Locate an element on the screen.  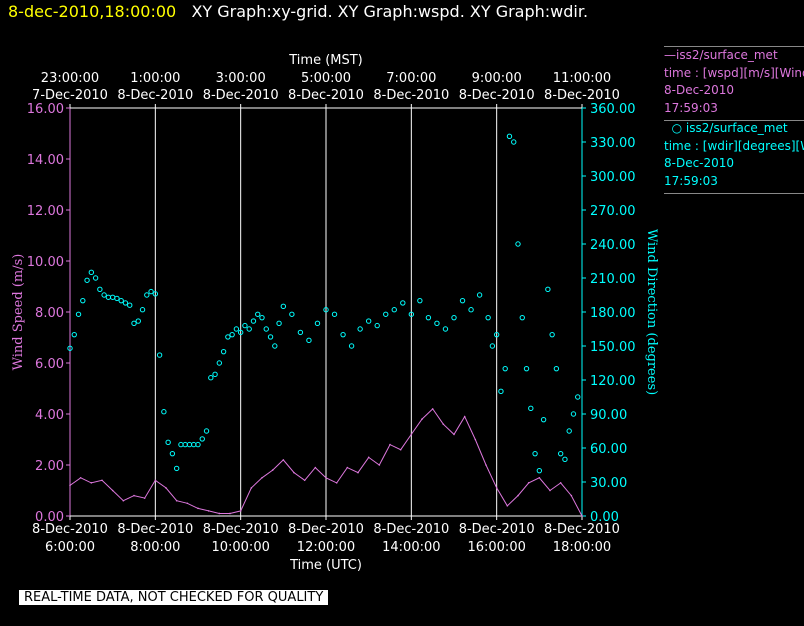
left-axis-label: Wind Speed (m/s) is located at coordinates (18, 312).